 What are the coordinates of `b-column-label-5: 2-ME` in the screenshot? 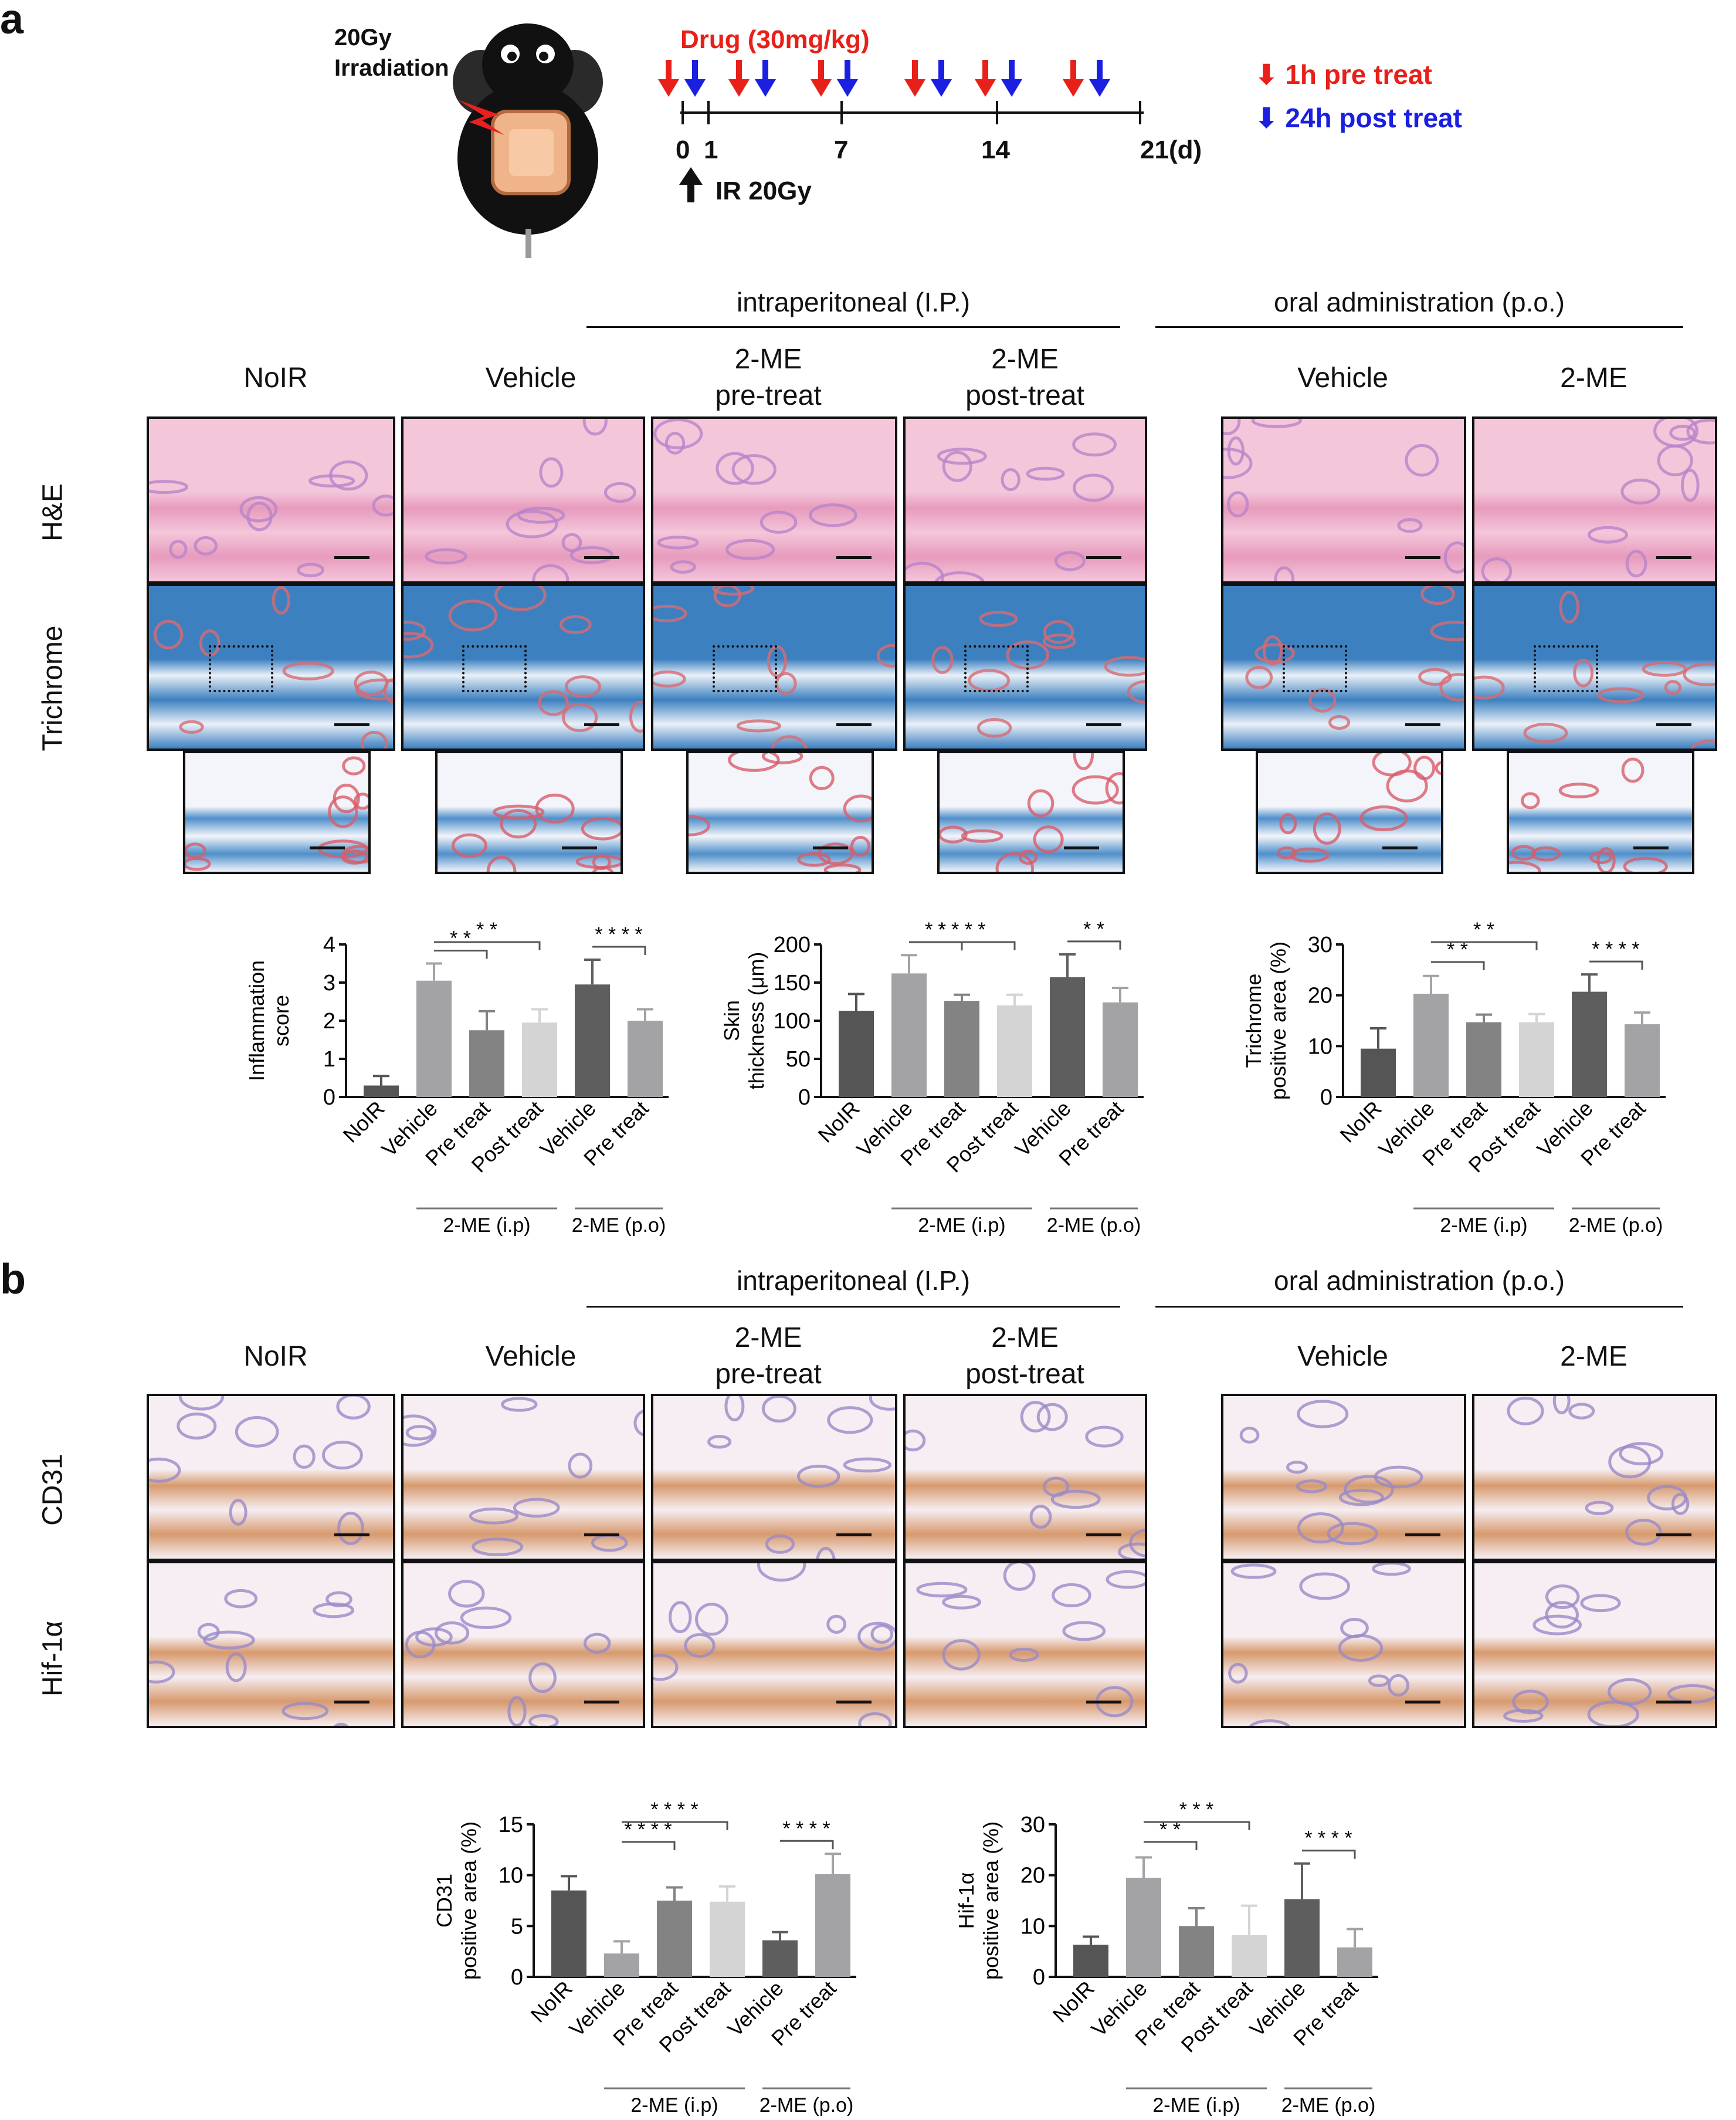 It's located at (1593, 1357).